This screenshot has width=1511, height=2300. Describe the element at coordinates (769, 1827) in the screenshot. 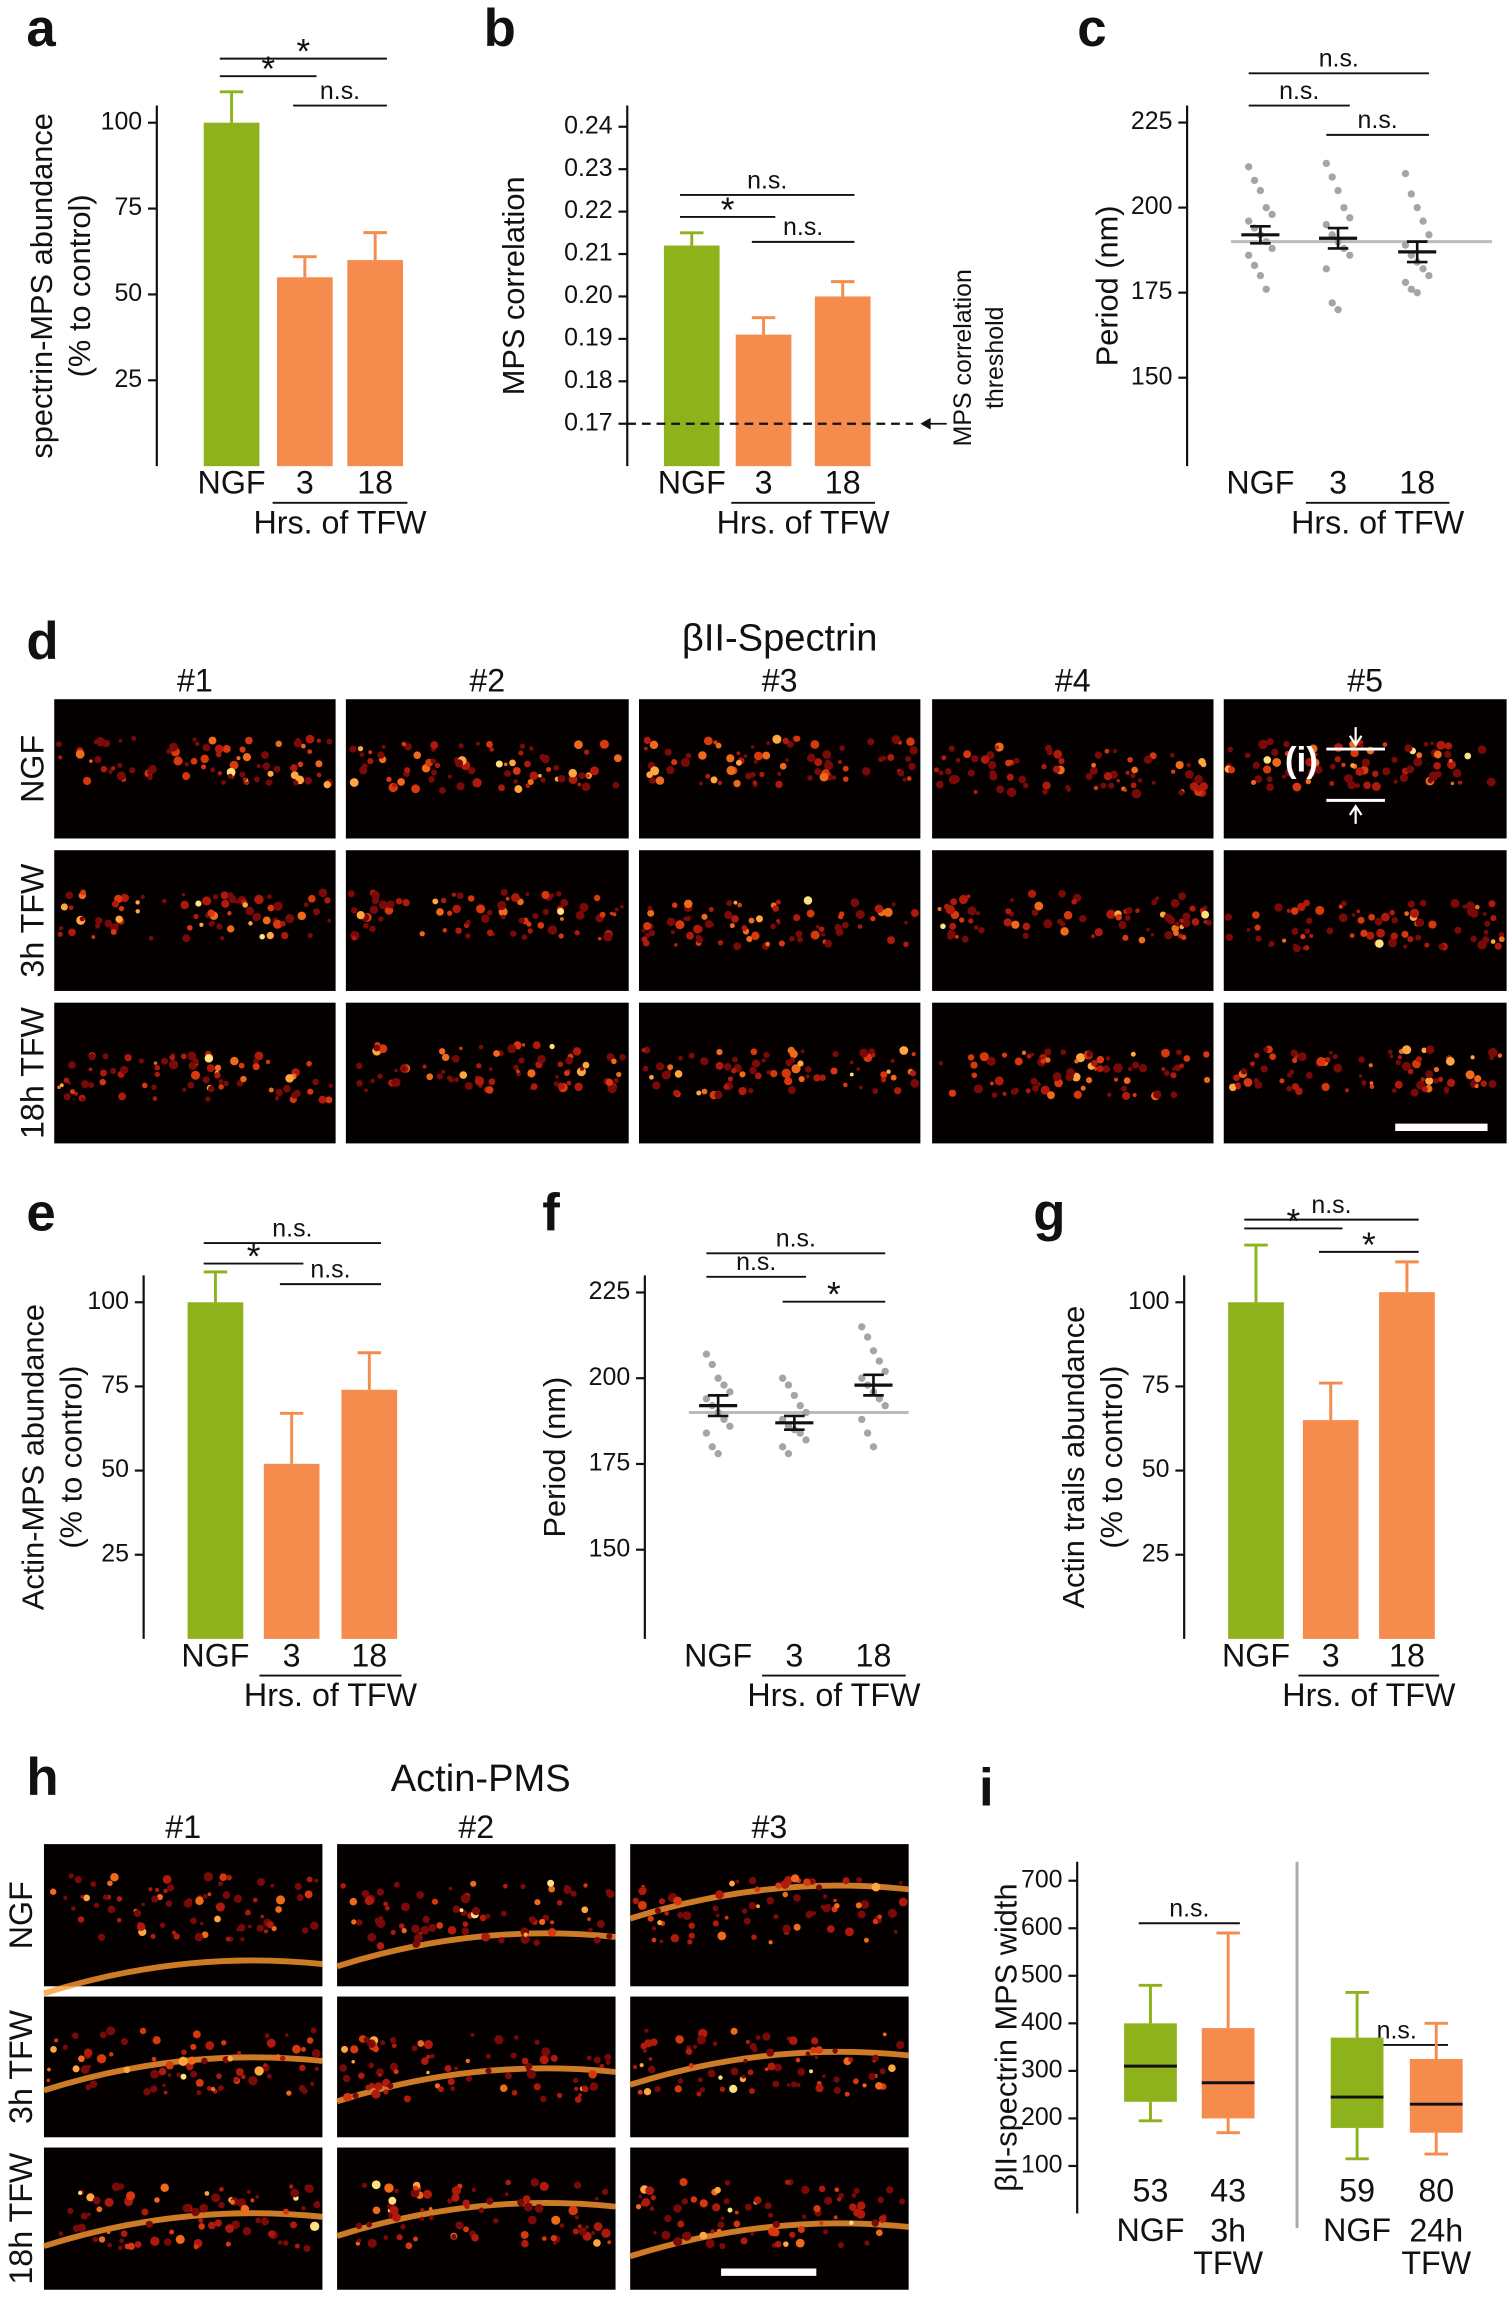

I see `column-label: #3` at that location.